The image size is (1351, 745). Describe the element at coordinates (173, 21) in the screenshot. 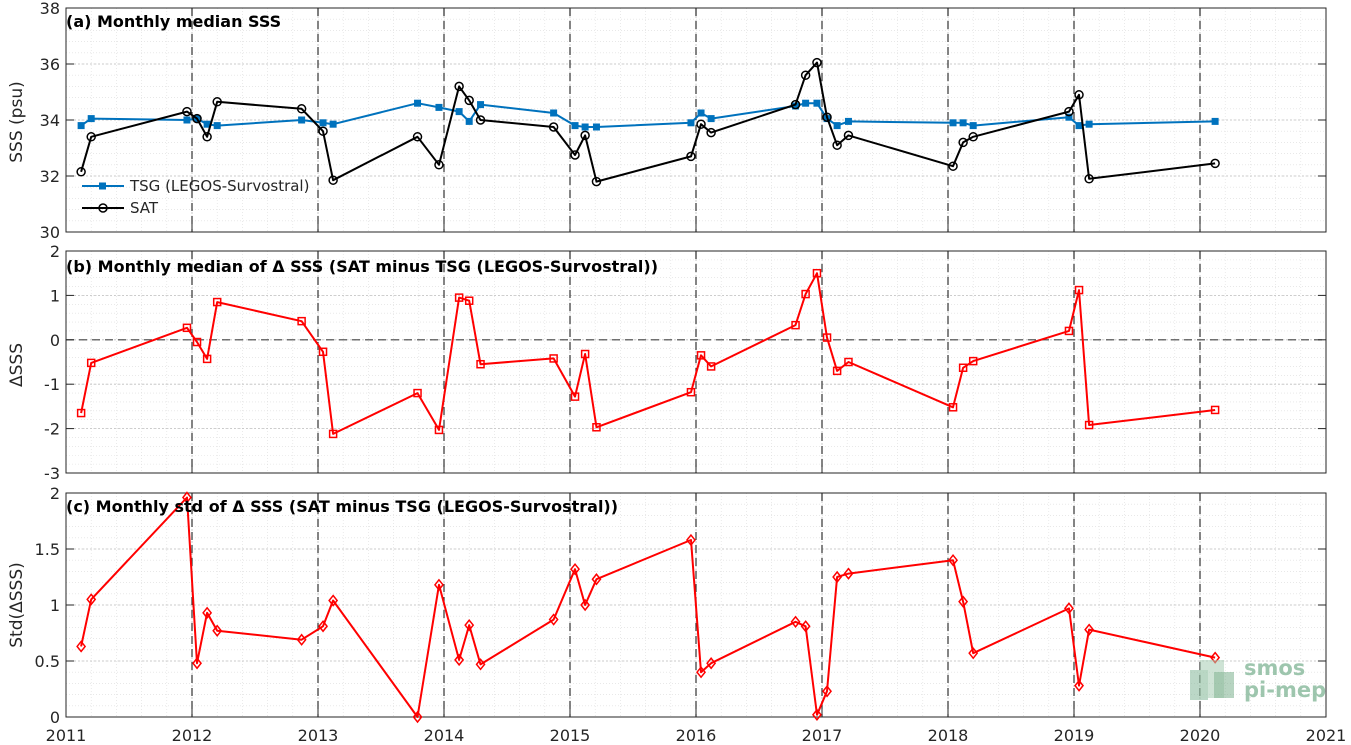

I see `panel-a-title: (a) Monthly median SSS` at that location.